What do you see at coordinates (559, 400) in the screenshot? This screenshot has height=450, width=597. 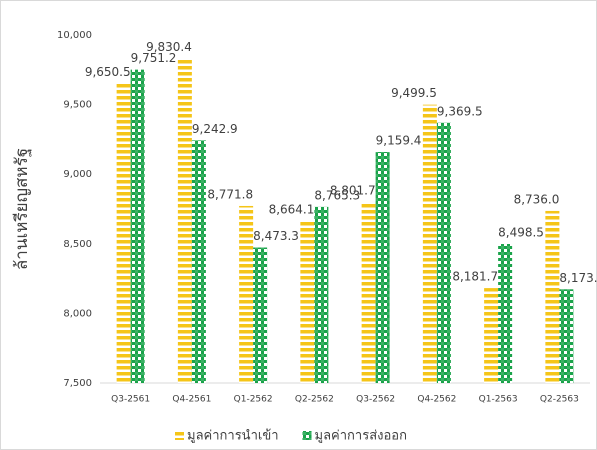 I see `x-tick-label: Q2-2563` at bounding box center [559, 400].